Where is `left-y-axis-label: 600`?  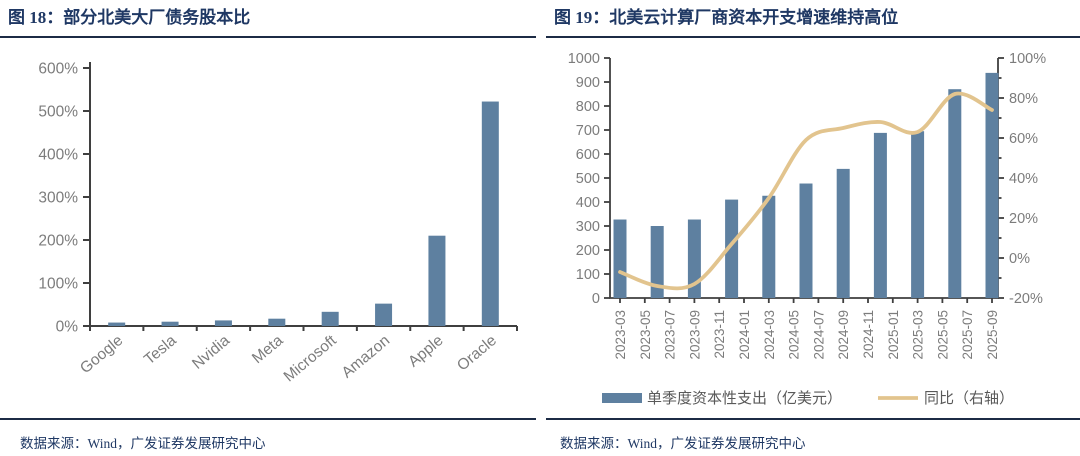 left-y-axis-label: 600 is located at coordinates (588, 155).